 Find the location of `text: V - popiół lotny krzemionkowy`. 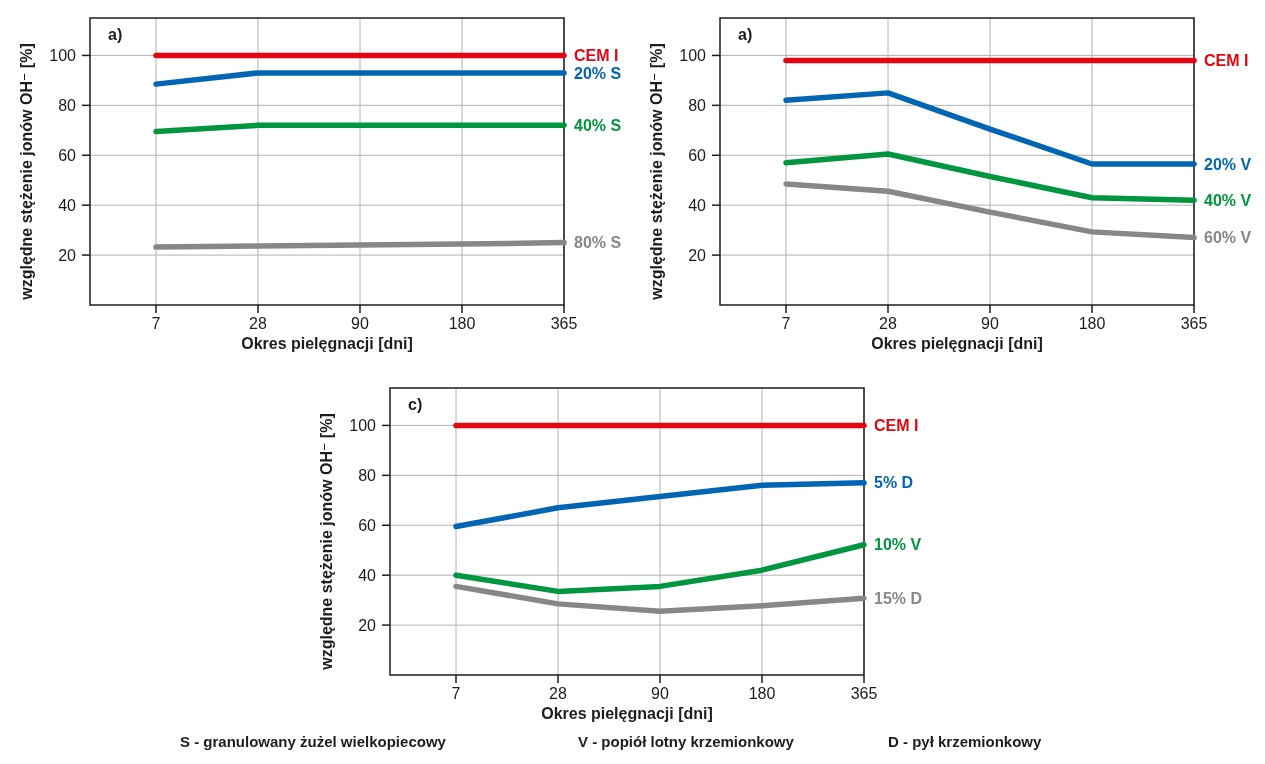

text: V - popiół lotny krzemionkowy is located at coordinates (686, 741).